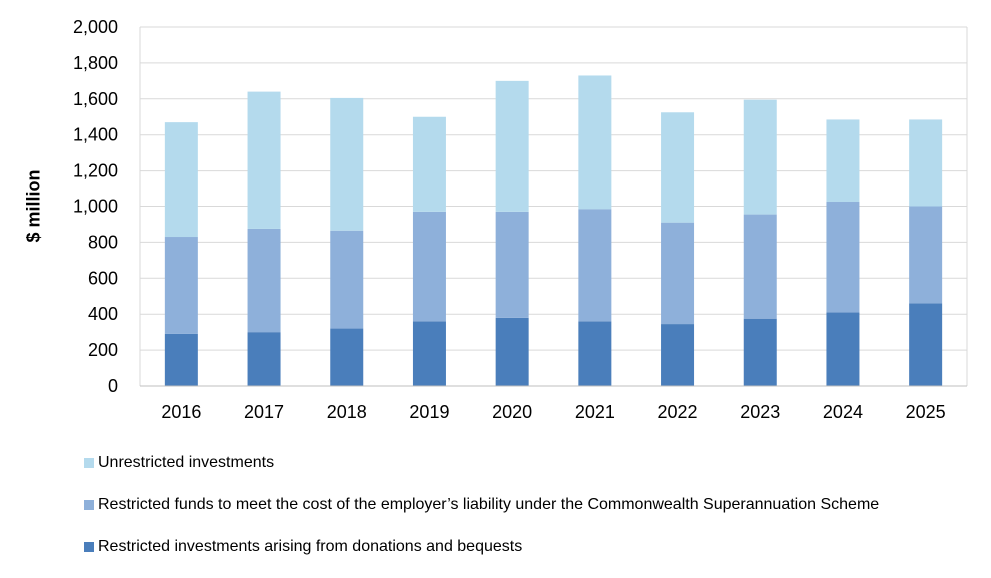  Describe the element at coordinates (103, 242) in the screenshot. I see `y-tick-label: 800` at that location.